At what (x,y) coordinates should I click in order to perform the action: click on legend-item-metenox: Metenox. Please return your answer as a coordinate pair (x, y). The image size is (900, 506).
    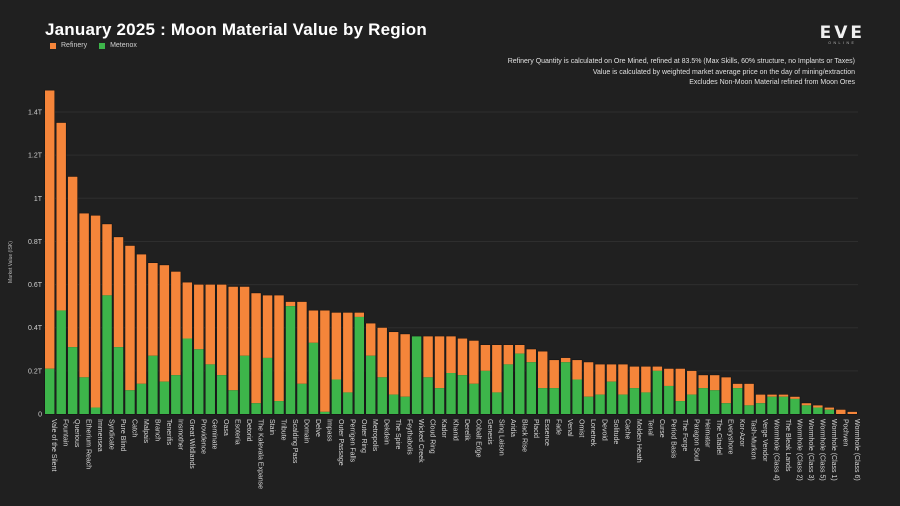
    Looking at the image, I should click on (118, 45).